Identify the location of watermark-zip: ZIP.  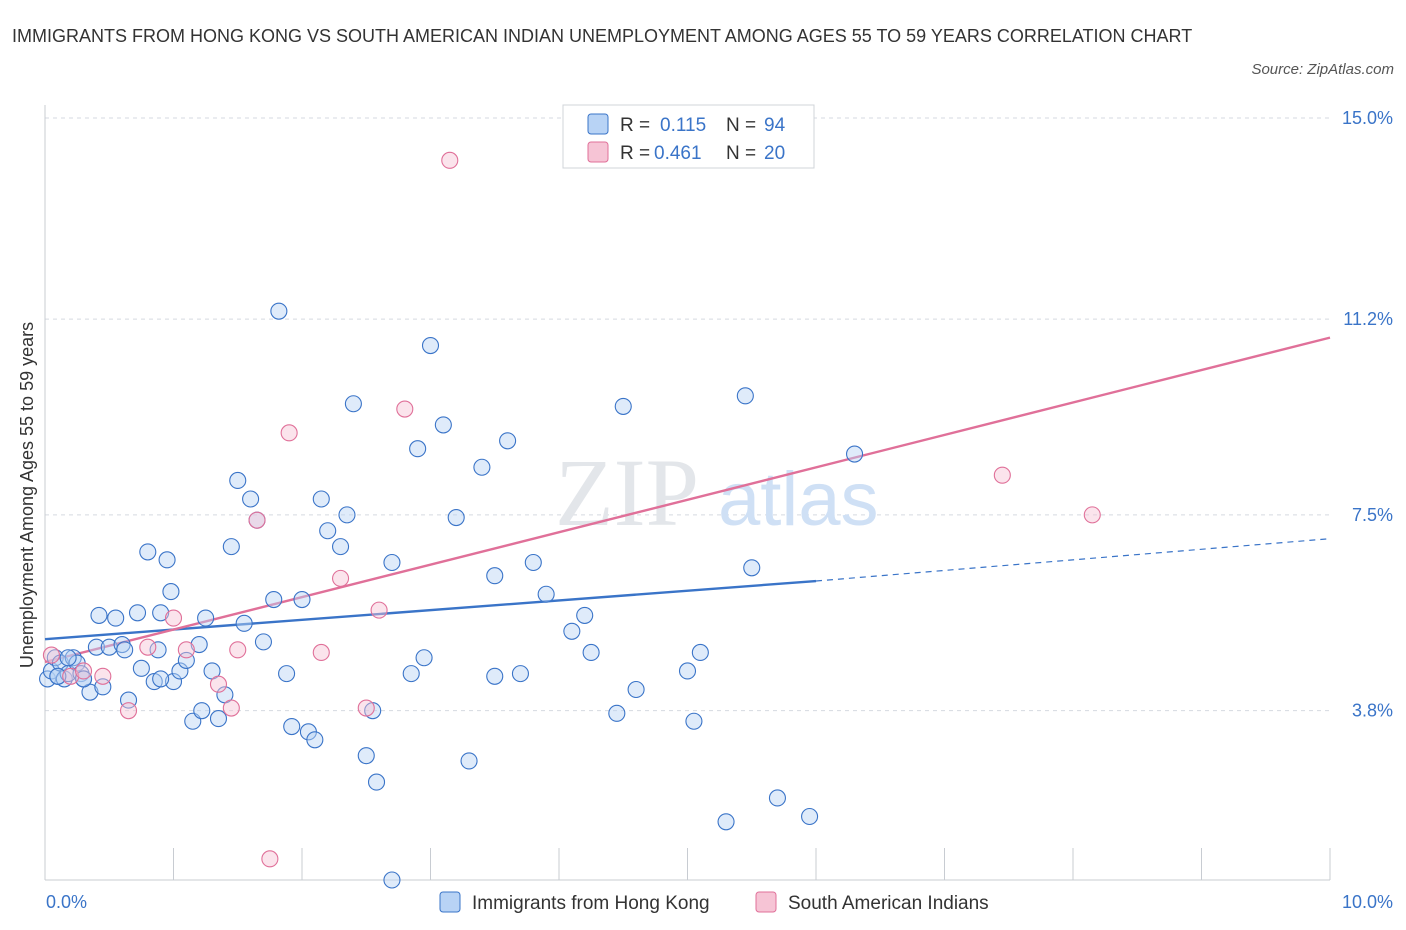
(627, 492).